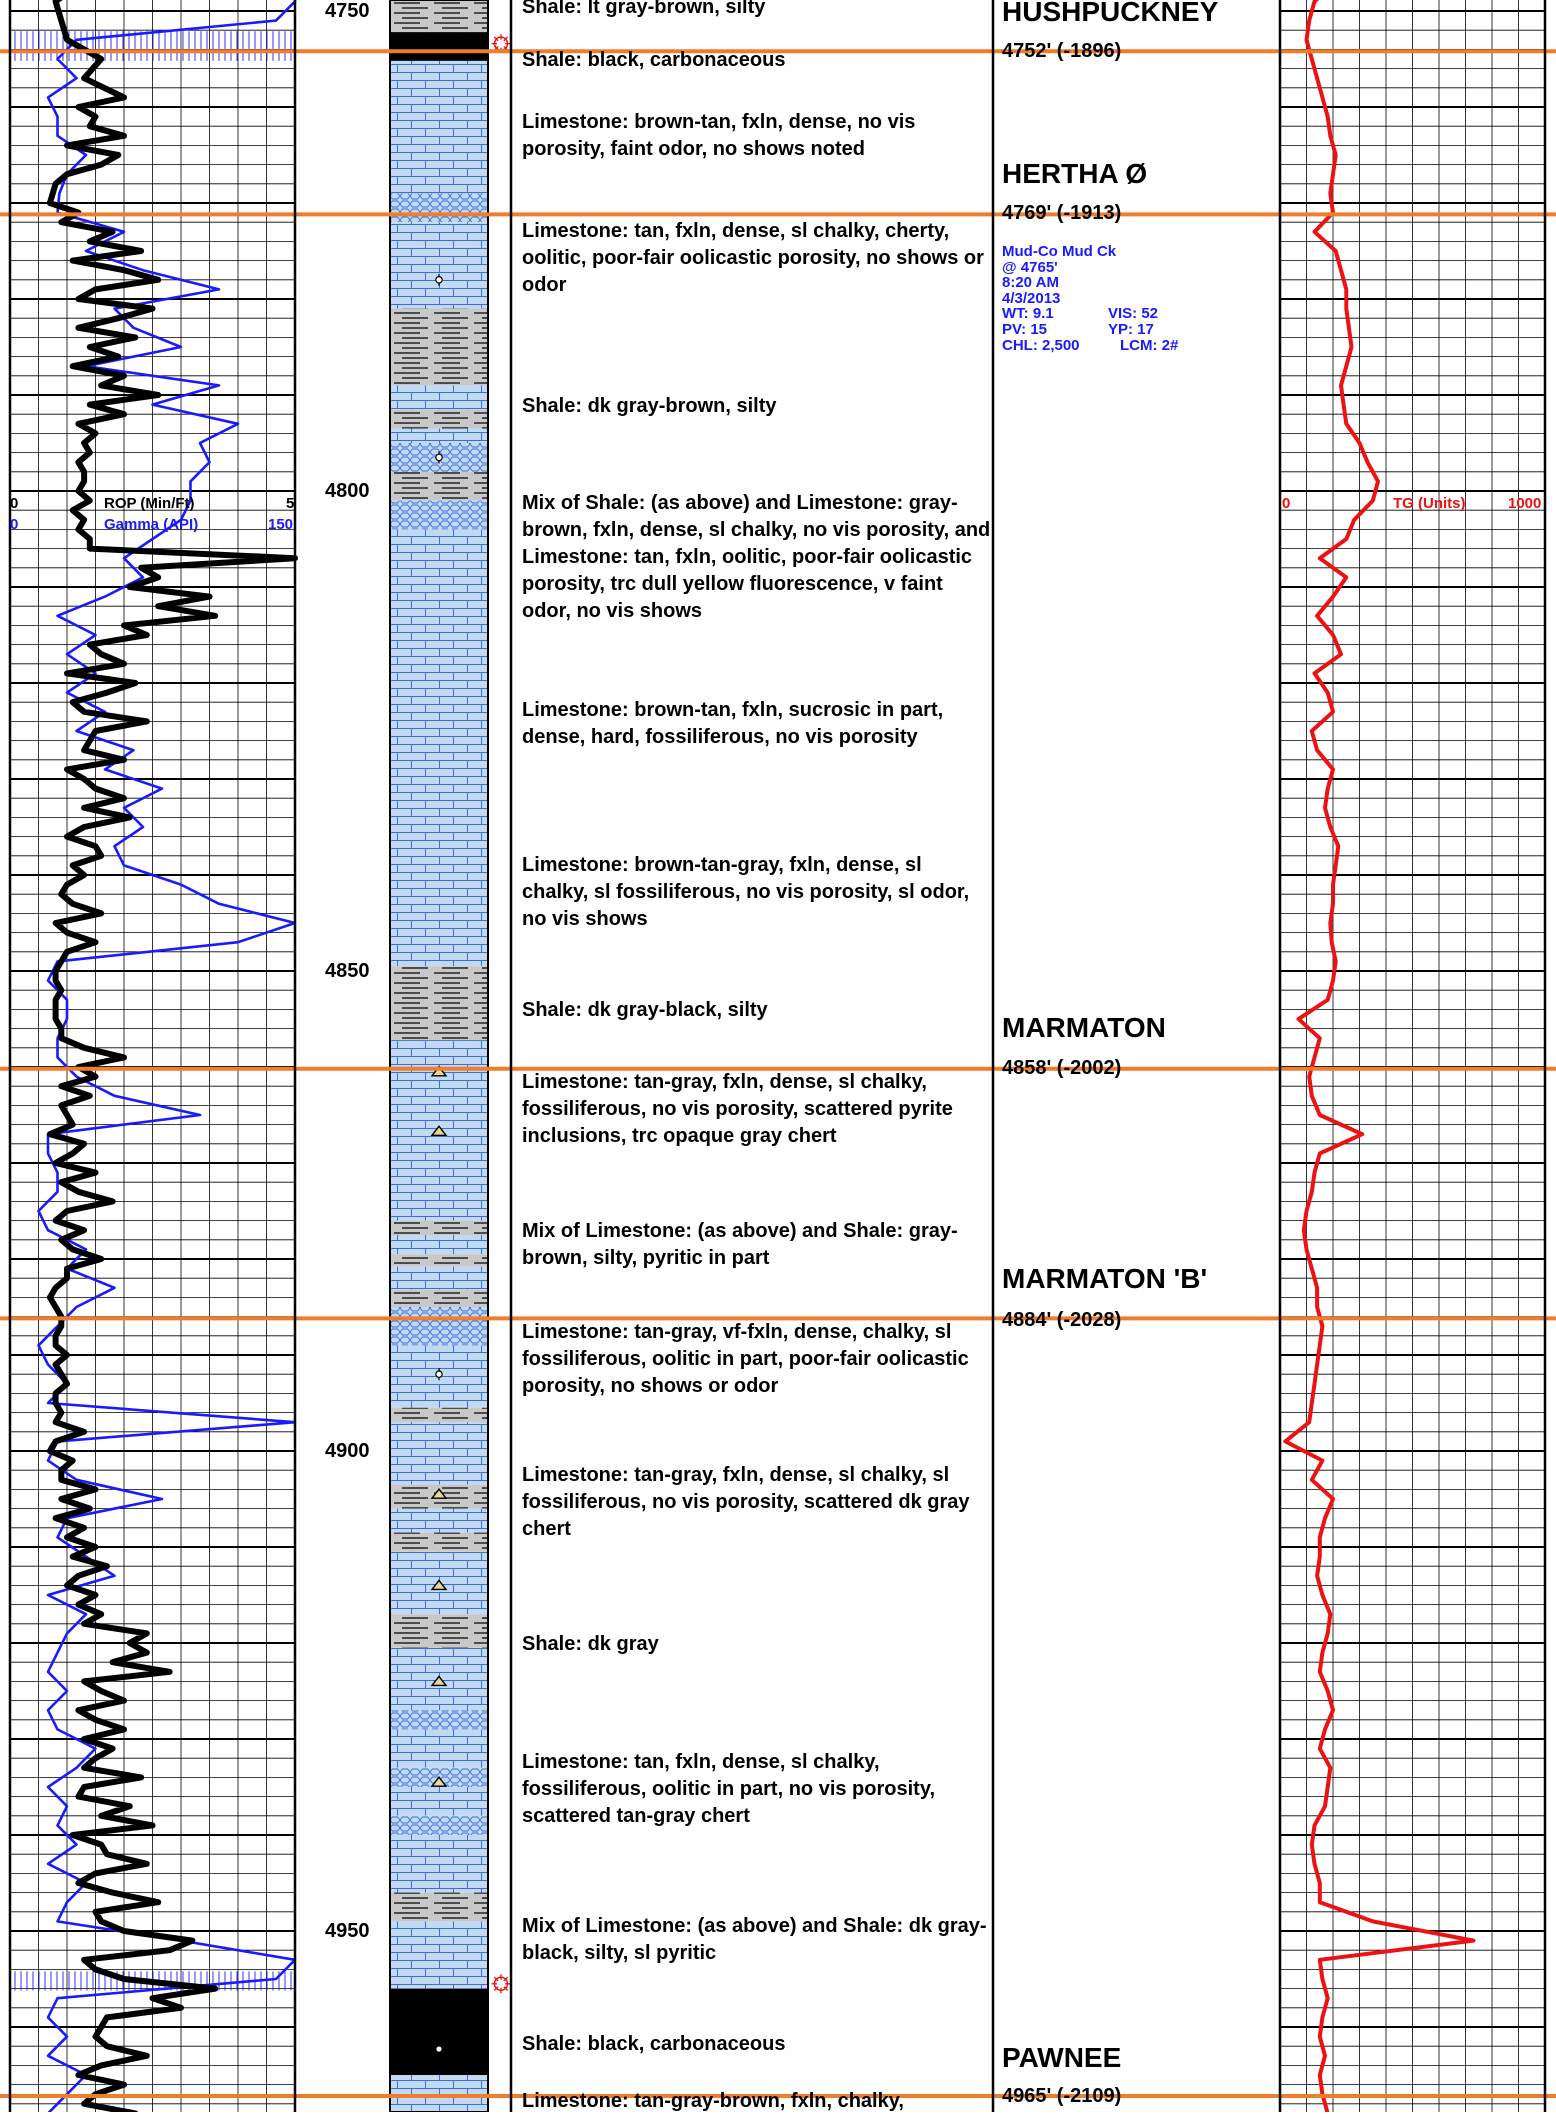  What do you see at coordinates (1133, 314) in the screenshot?
I see `mud-viscosity: VIS: 52` at bounding box center [1133, 314].